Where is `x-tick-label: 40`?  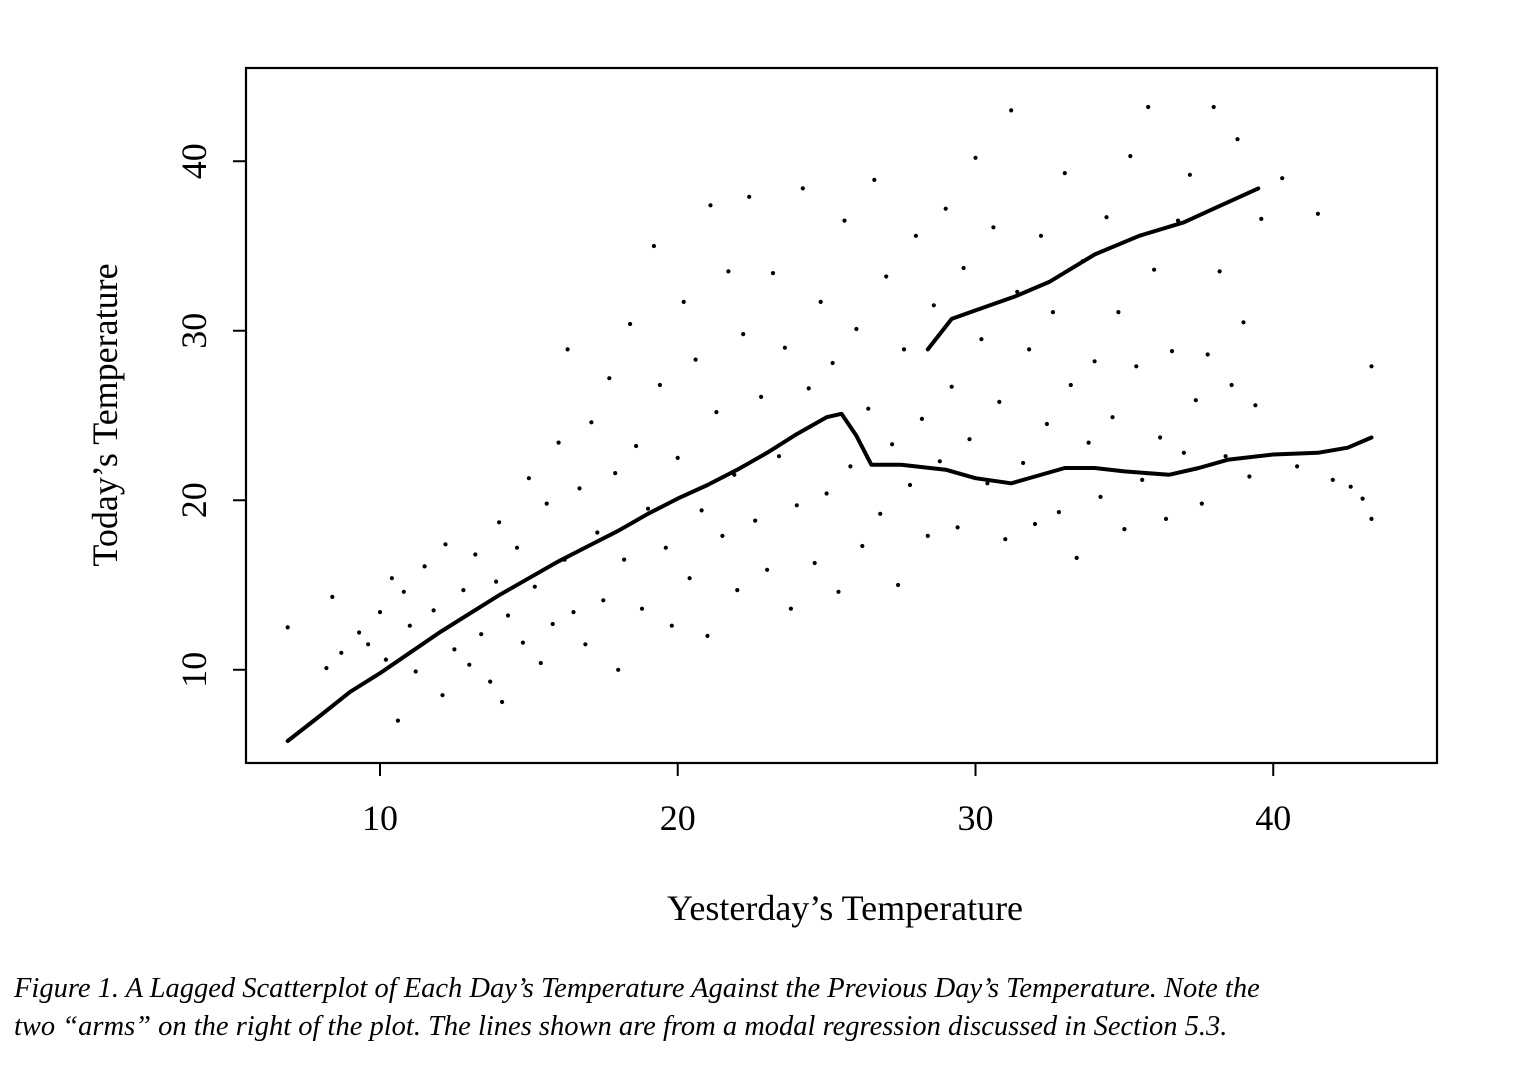
x-tick-label: 40 is located at coordinates (1273, 818).